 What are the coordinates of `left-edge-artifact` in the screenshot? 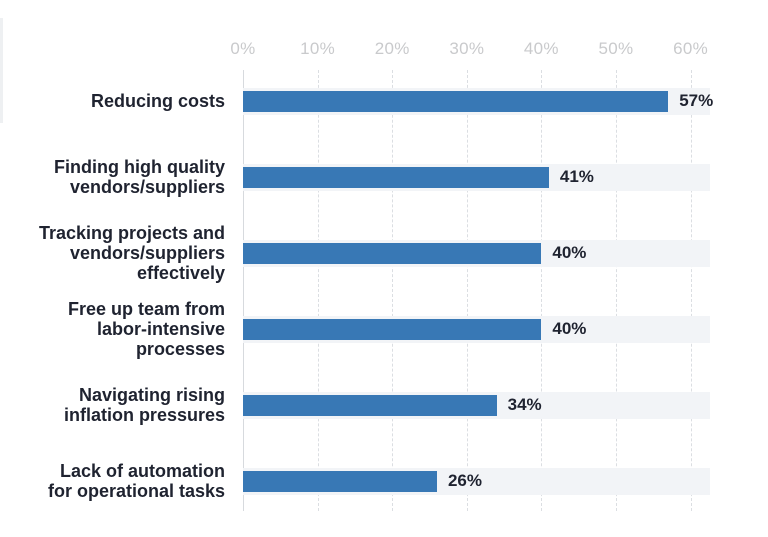 It's located at (1, 70).